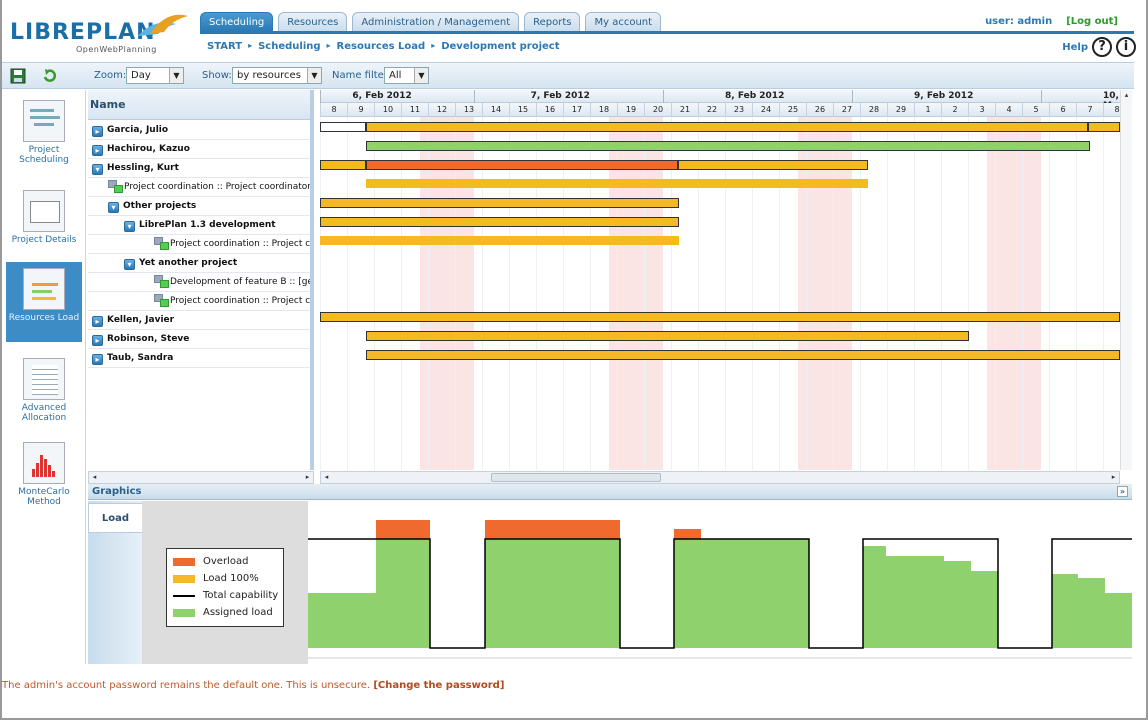  What do you see at coordinates (199, 358) in the screenshot?
I see `tree-row: ▸ Taub, Sandra` at bounding box center [199, 358].